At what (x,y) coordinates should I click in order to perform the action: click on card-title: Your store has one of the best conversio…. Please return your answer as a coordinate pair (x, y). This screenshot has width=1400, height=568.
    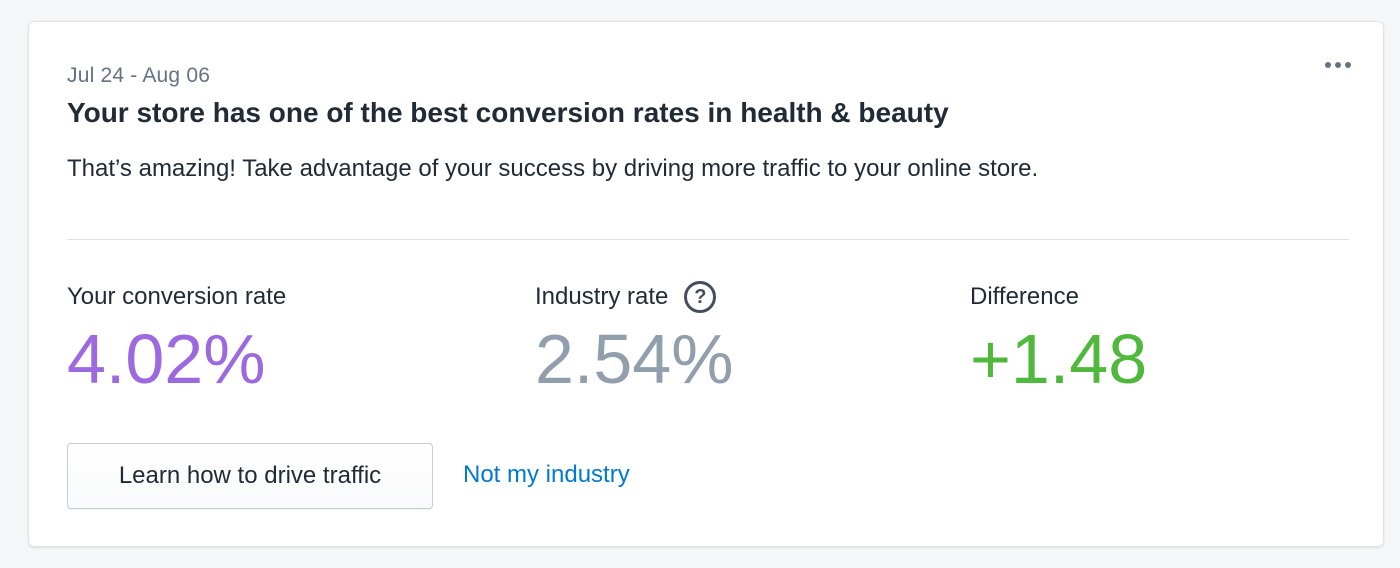
    Looking at the image, I should click on (508, 112).